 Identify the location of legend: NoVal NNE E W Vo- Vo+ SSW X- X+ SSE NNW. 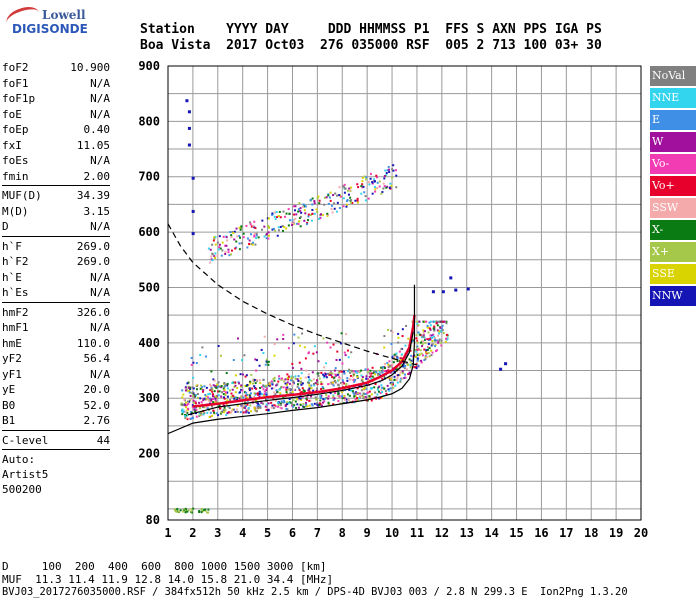
(673, 187).